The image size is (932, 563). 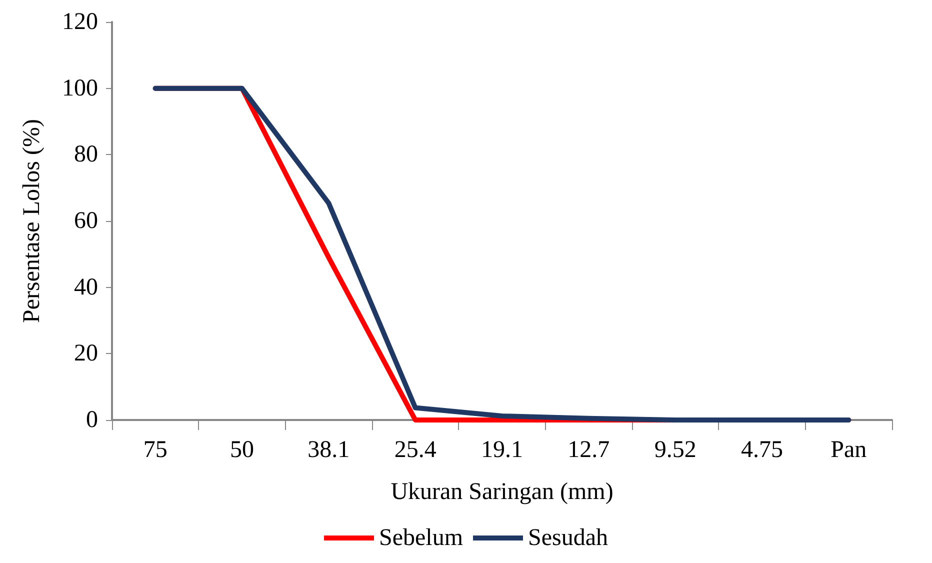 What do you see at coordinates (155, 450) in the screenshot?
I see `x-tick-label: 75` at bounding box center [155, 450].